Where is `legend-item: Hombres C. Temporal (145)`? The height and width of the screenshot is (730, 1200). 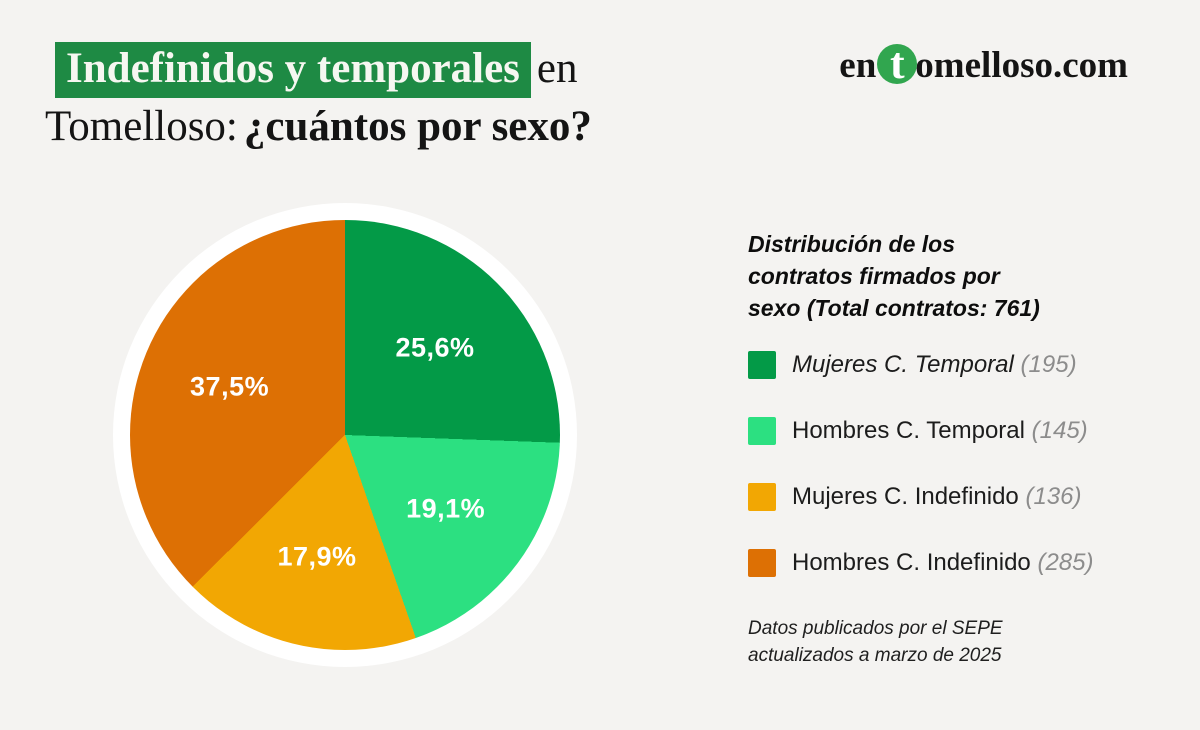 legend-item: Hombres C. Temporal (145) is located at coordinates (948, 431).